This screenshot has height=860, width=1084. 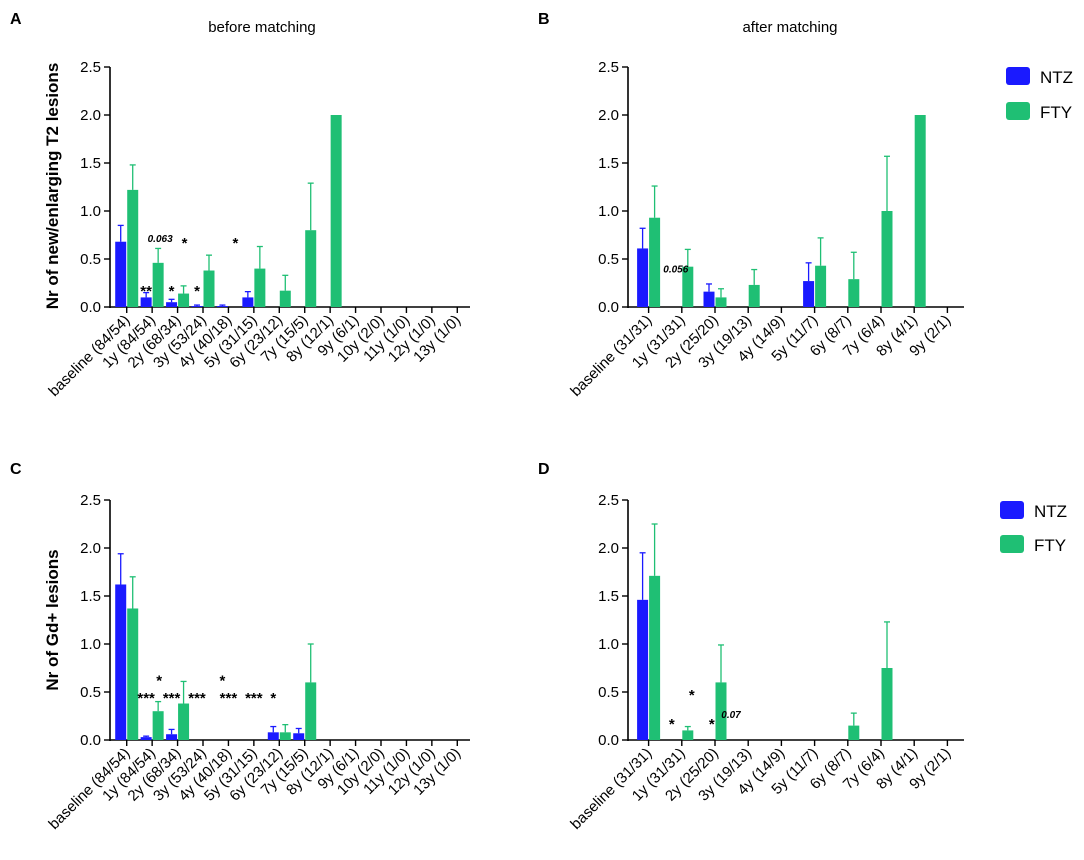 What do you see at coordinates (16, 469) in the screenshot?
I see `panel-label-c: C` at bounding box center [16, 469].